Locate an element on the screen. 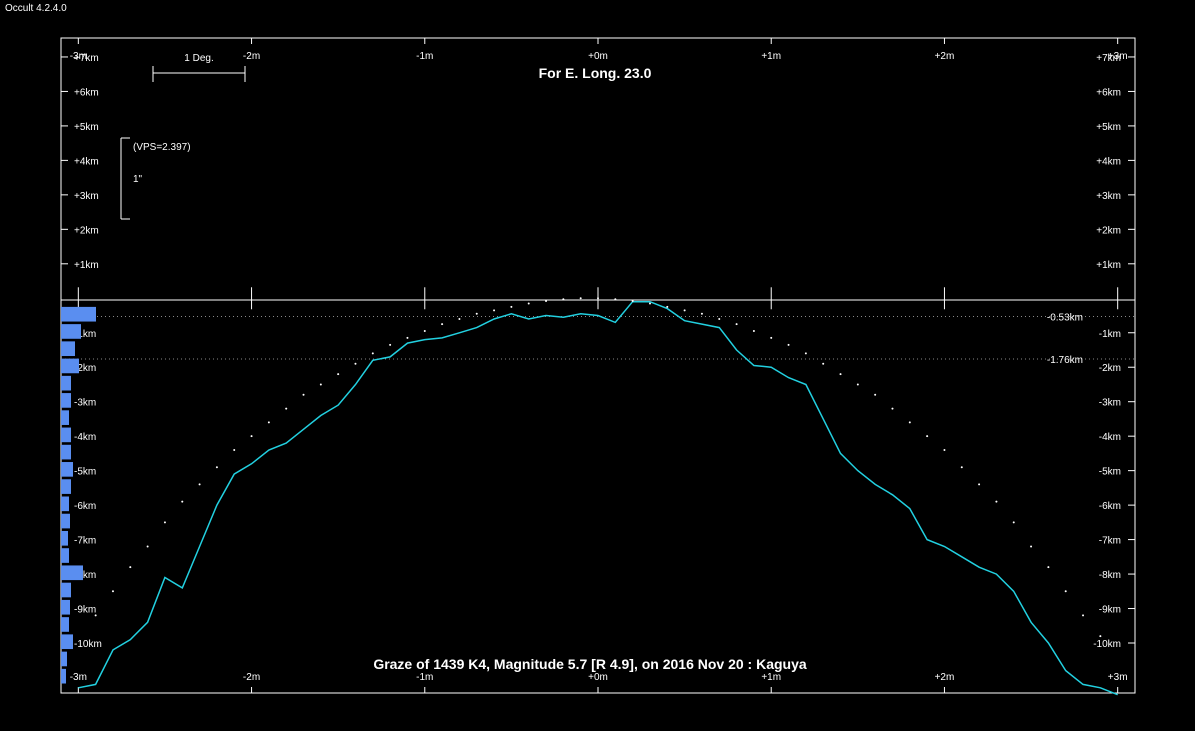 The height and width of the screenshot is (731, 1195). y-tick-label-right: -4km is located at coordinates (1110, 437).